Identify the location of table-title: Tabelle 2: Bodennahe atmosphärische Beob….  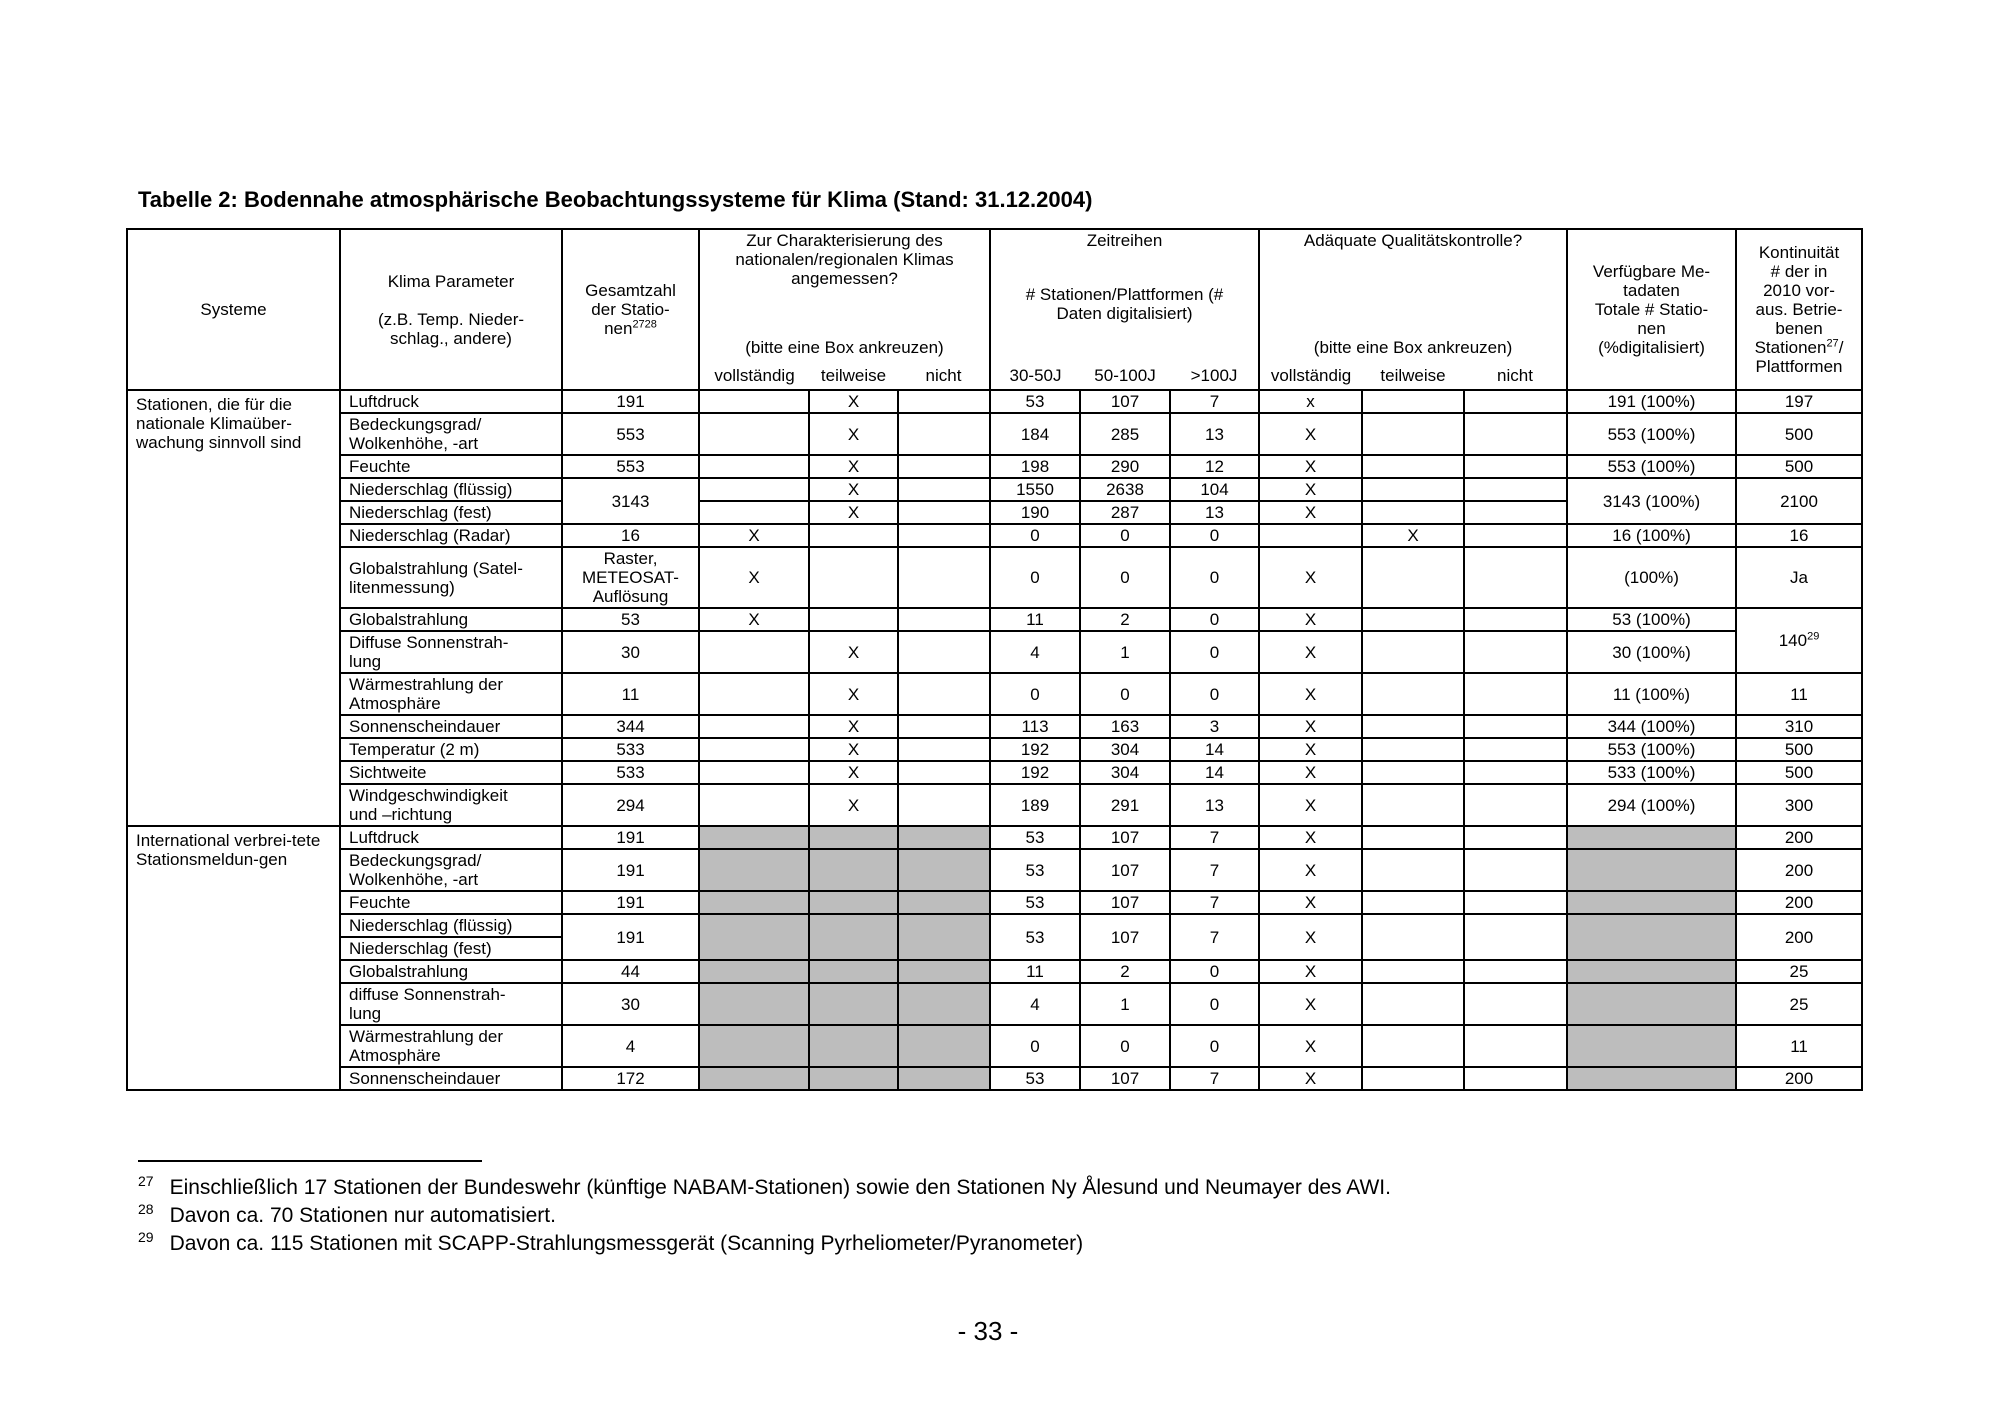
(615, 199).